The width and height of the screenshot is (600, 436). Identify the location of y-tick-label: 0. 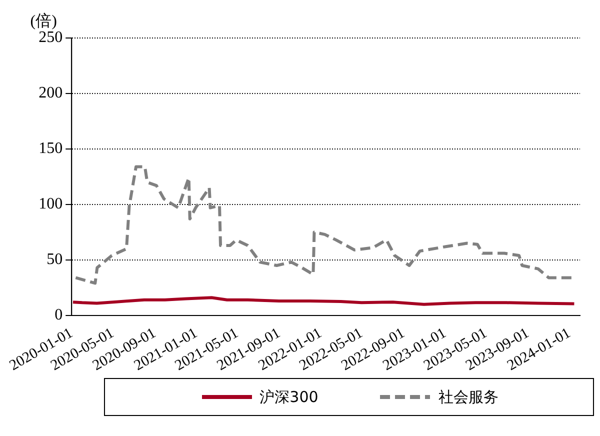
(58, 315).